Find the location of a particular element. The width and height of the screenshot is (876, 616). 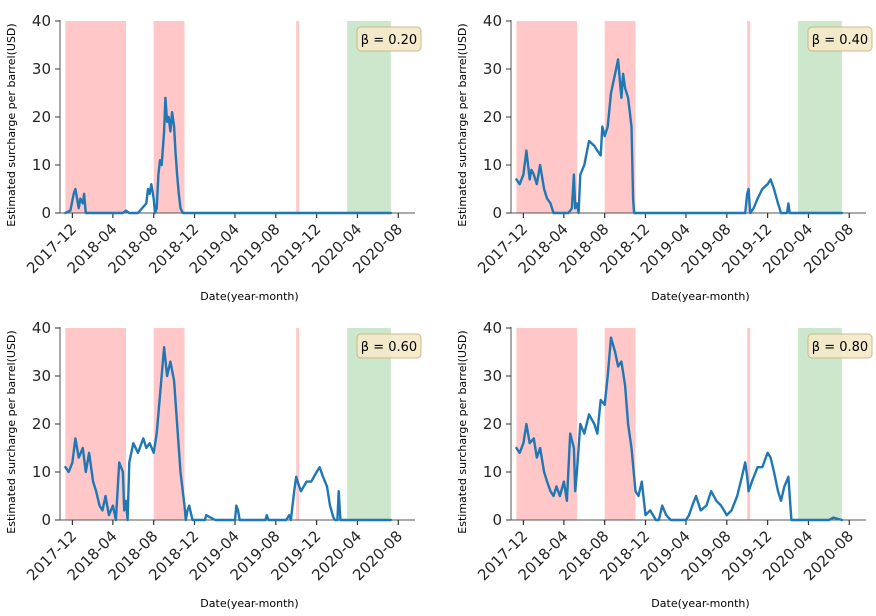

beta-label: β = 0.40 is located at coordinates (840, 40).